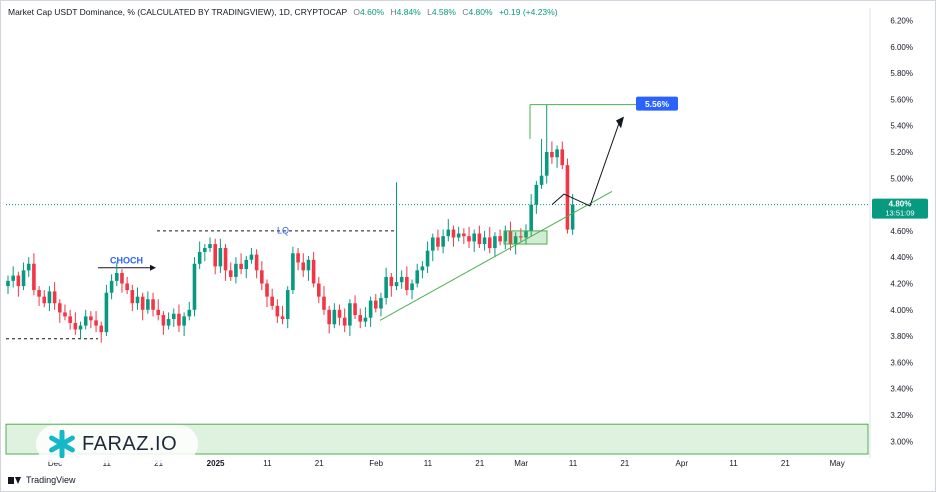 Image resolution: width=936 pixels, height=492 pixels. Describe the element at coordinates (496, 256) in the screenshot. I see `trendline` at that location.